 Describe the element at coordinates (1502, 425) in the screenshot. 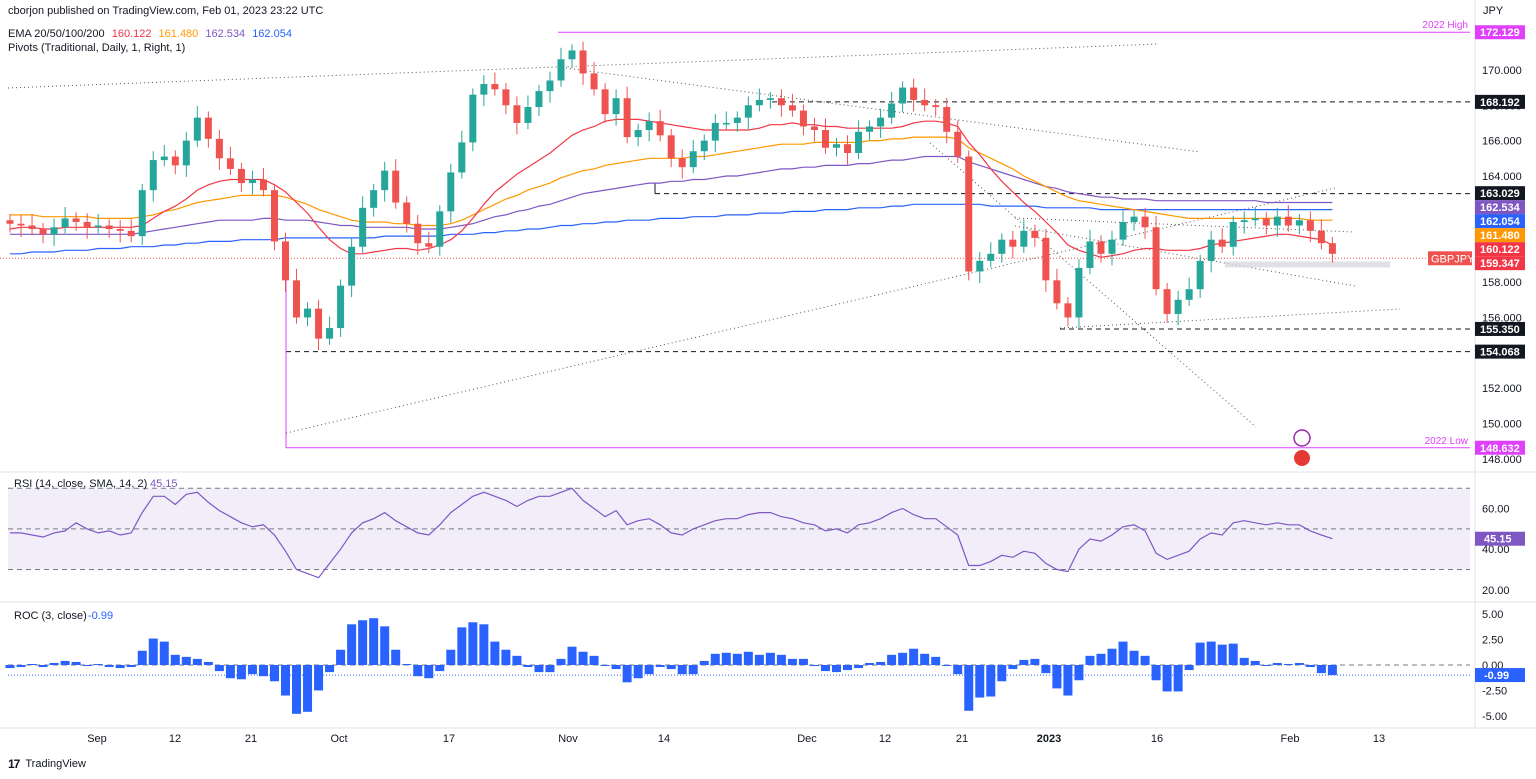

I see `price-tick-label: 150.000` at that location.